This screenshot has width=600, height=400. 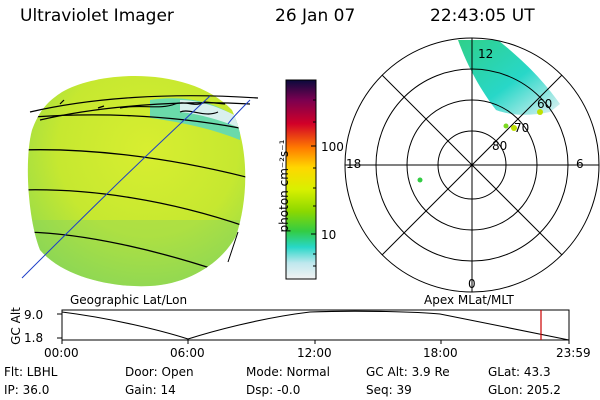 I want to click on mlat-80-label: 80, so click(x=500, y=146).